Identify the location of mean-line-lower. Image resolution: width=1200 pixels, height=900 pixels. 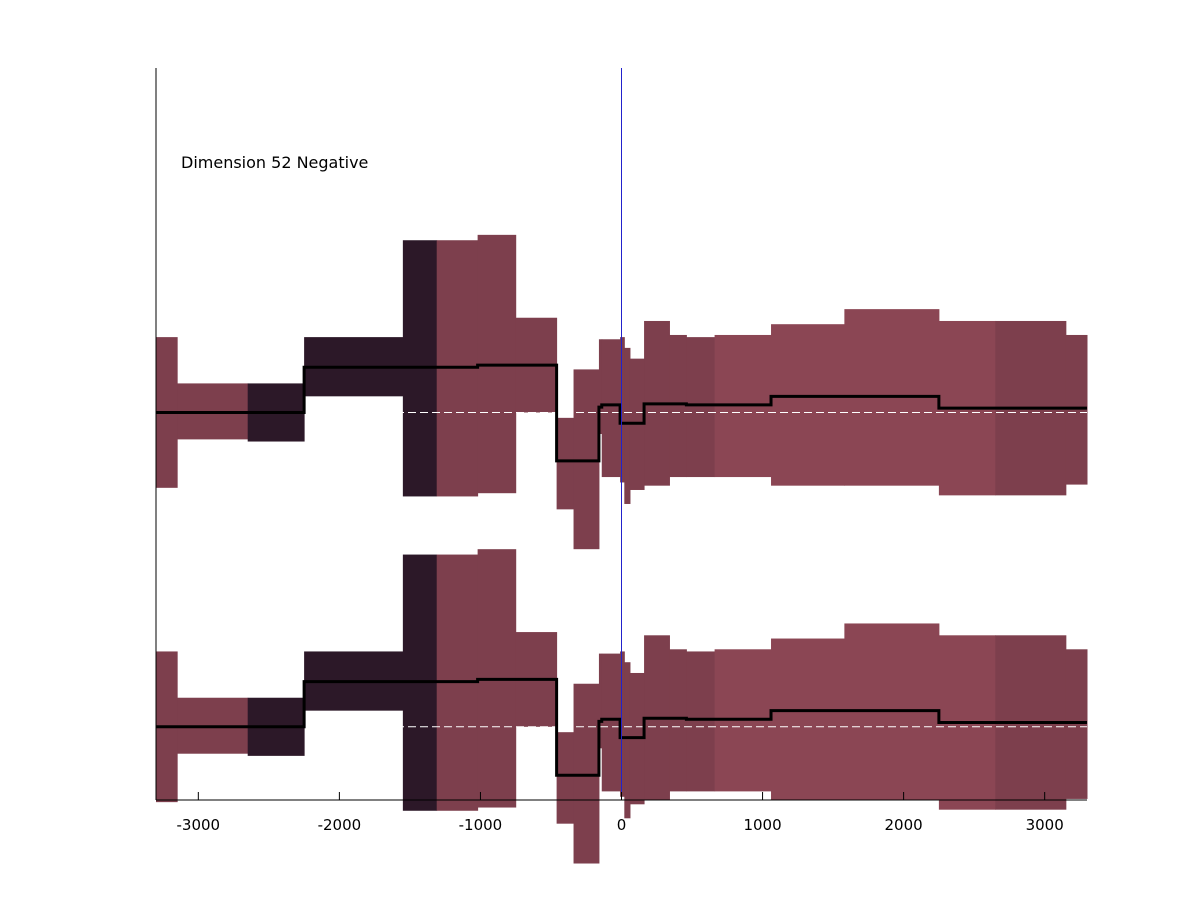
(621, 727).